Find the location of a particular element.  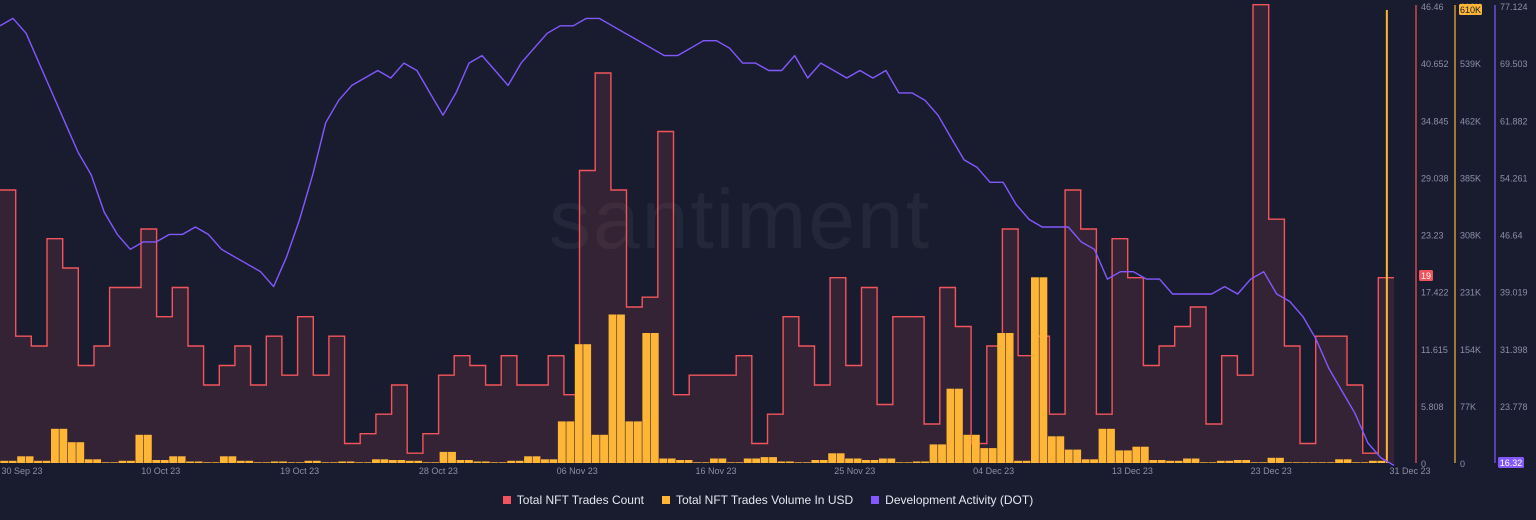

count-axis-tick-label: 34.845 is located at coordinates (1435, 121).